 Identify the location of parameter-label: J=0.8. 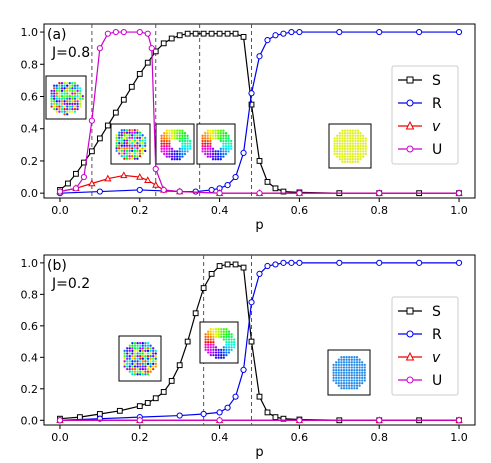
(70, 53).